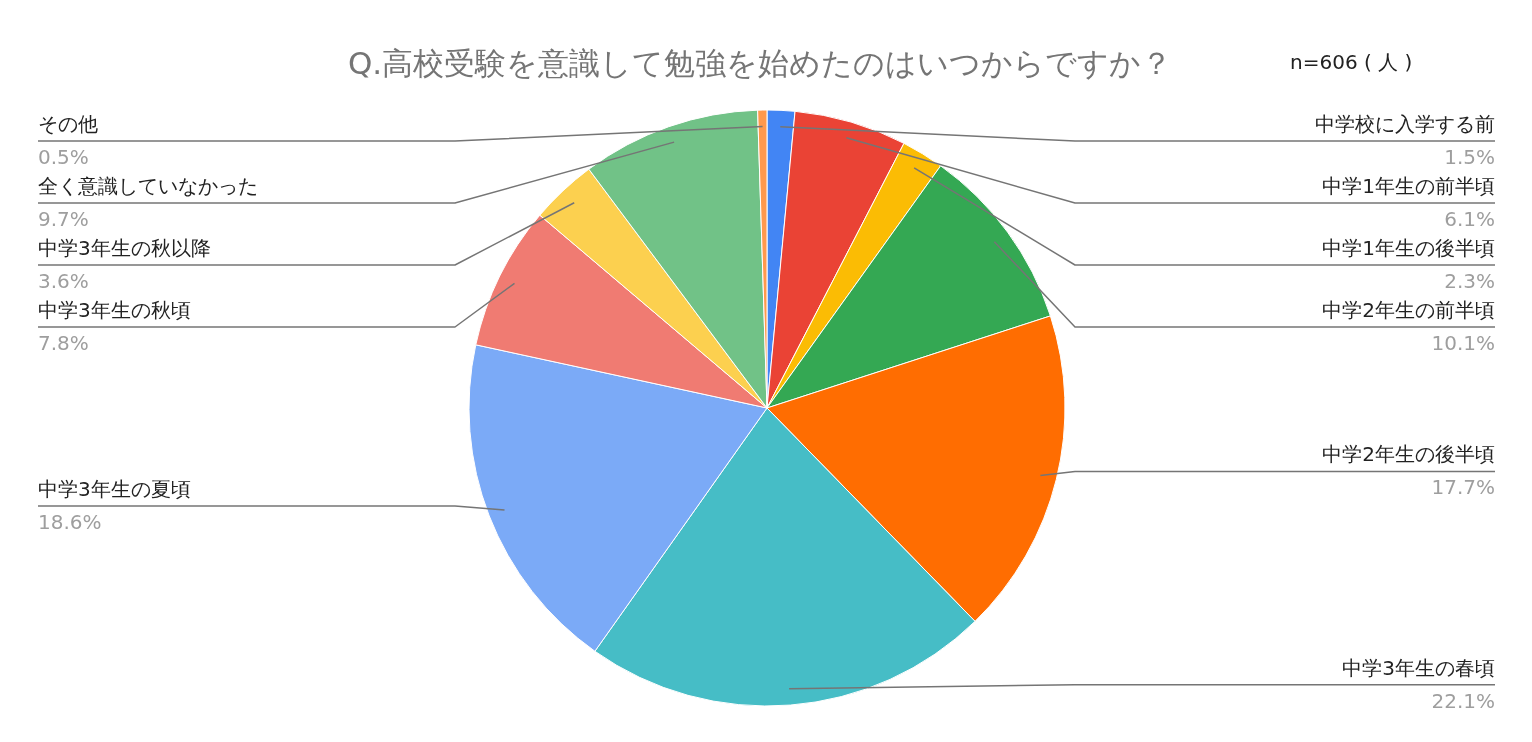 This screenshot has width=1532, height=742. I want to click on data-label: 1.5%, so click(1469, 157).